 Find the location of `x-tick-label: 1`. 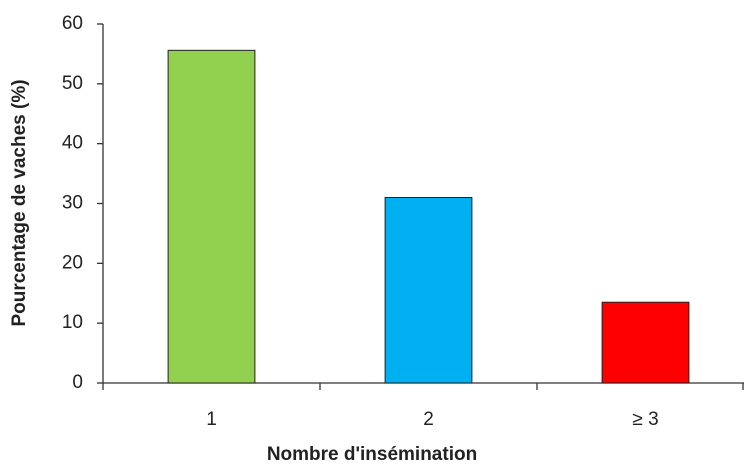

x-tick-label: 1 is located at coordinates (211, 419).